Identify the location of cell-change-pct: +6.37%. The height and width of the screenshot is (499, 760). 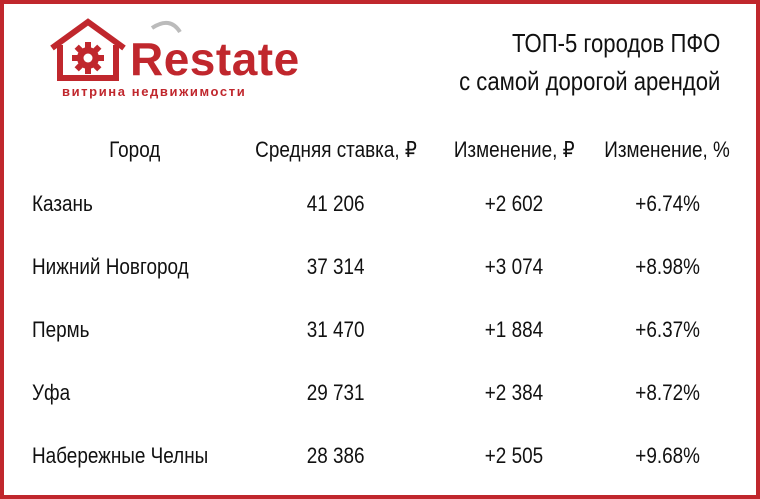
(667, 329).